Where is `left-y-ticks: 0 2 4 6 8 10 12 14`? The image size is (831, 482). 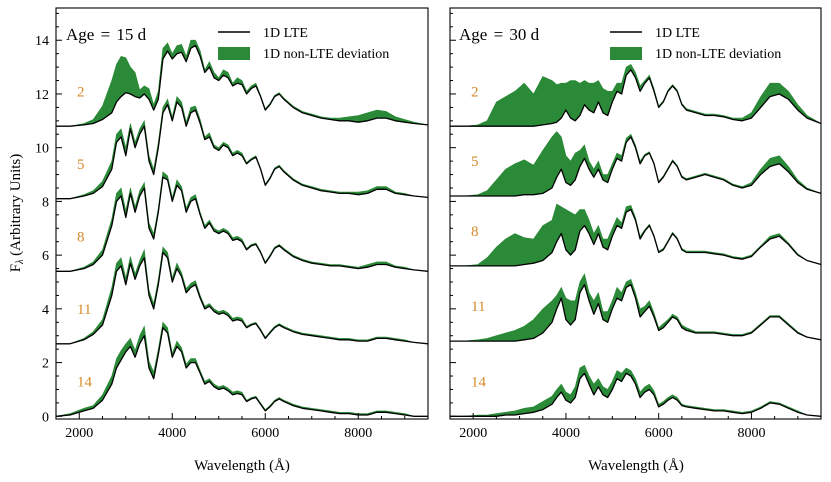
left-y-ticks: 0 2 4 6 8 10 12 14 is located at coordinates (48, 218).